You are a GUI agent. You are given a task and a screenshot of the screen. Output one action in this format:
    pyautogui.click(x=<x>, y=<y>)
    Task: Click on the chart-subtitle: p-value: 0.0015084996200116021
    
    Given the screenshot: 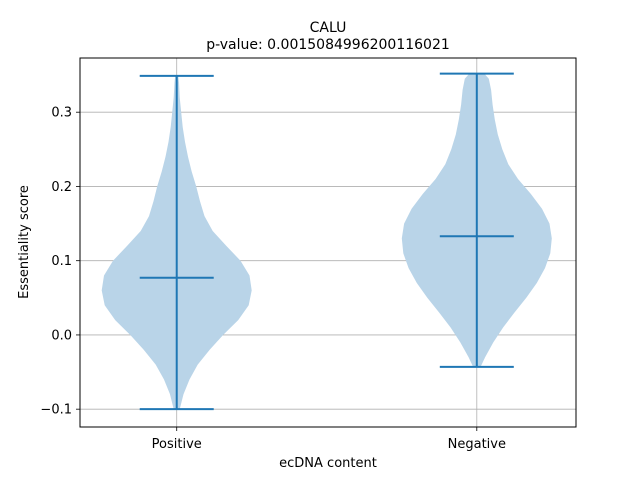 What is the action you would take?
    pyautogui.click(x=328, y=45)
    